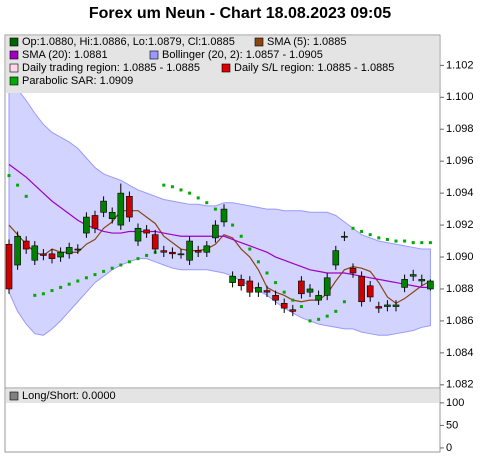  I want to click on y-tick-label: 1.094, so click(460, 193).